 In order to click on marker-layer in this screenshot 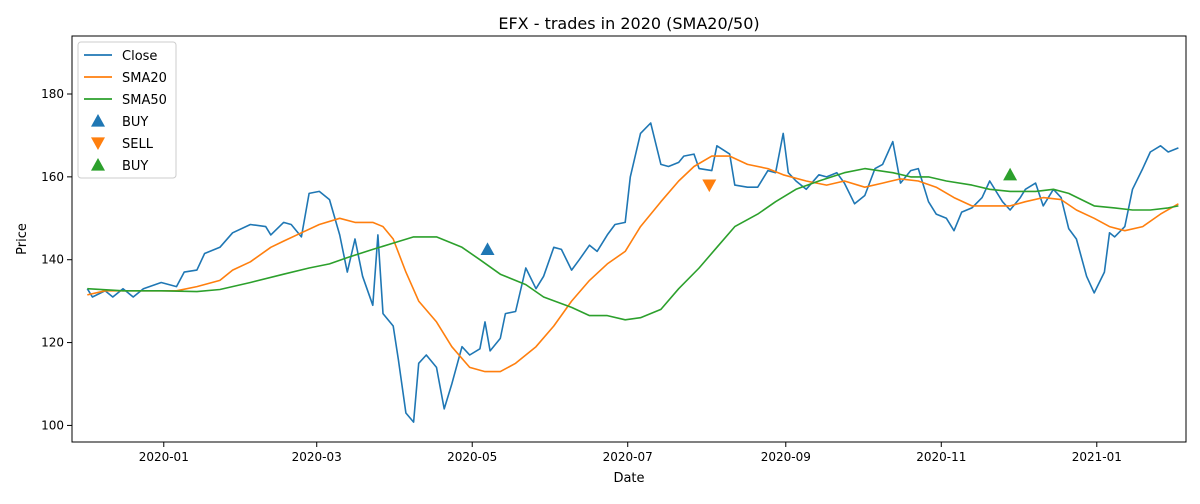, I will do `click(749, 211)`.